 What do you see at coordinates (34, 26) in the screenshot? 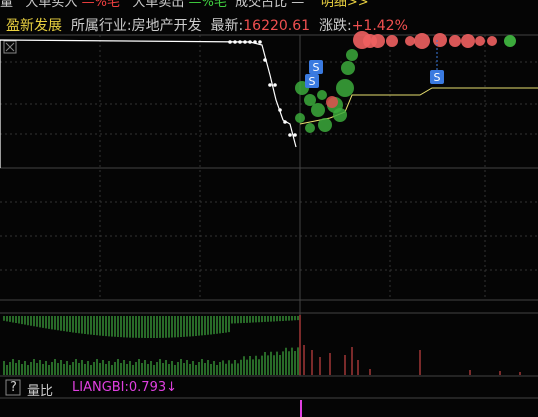
I see `stock-name: 盈新发展` at bounding box center [34, 26].